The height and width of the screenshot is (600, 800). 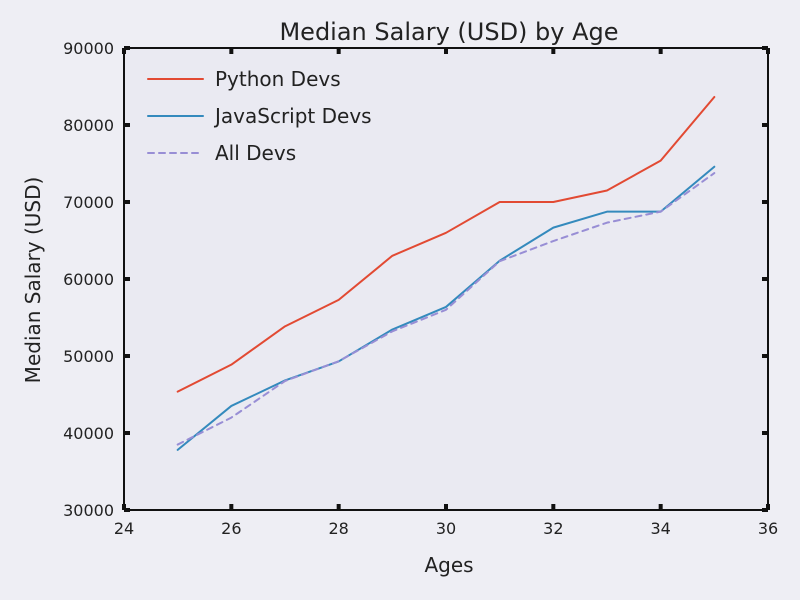 What do you see at coordinates (448, 32) in the screenshot?
I see `chart-title: Median Salary (USD) by Age` at bounding box center [448, 32].